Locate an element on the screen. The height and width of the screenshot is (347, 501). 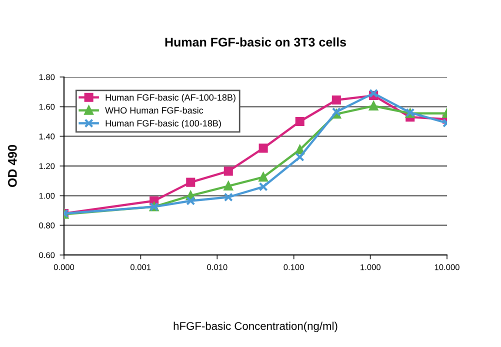
x-tick-label: 0.010 is located at coordinates (217, 267).